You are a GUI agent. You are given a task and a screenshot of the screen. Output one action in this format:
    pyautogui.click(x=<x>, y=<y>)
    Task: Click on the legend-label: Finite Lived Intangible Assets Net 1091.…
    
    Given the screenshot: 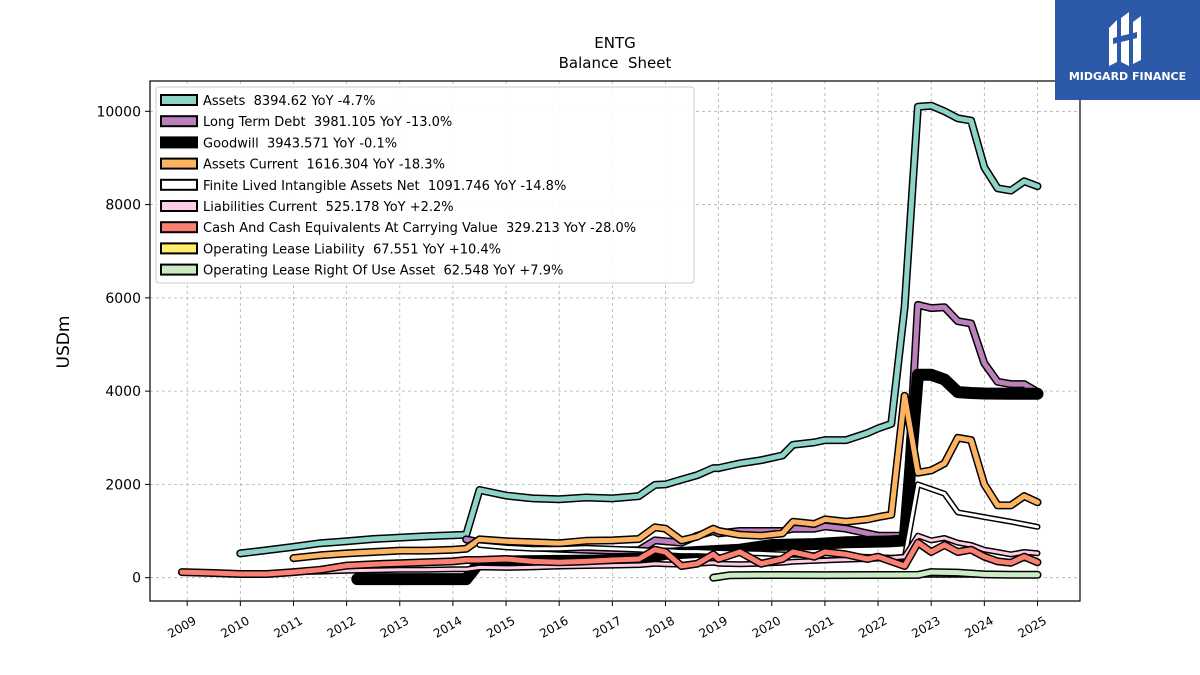 What is the action you would take?
    pyautogui.click(x=384, y=186)
    